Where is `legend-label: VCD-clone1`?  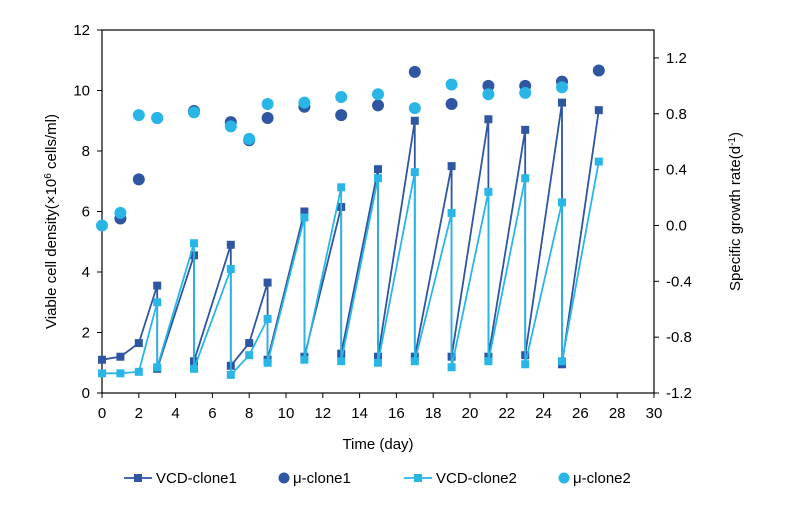
legend-label: VCD-clone1 is located at coordinates (196, 478).